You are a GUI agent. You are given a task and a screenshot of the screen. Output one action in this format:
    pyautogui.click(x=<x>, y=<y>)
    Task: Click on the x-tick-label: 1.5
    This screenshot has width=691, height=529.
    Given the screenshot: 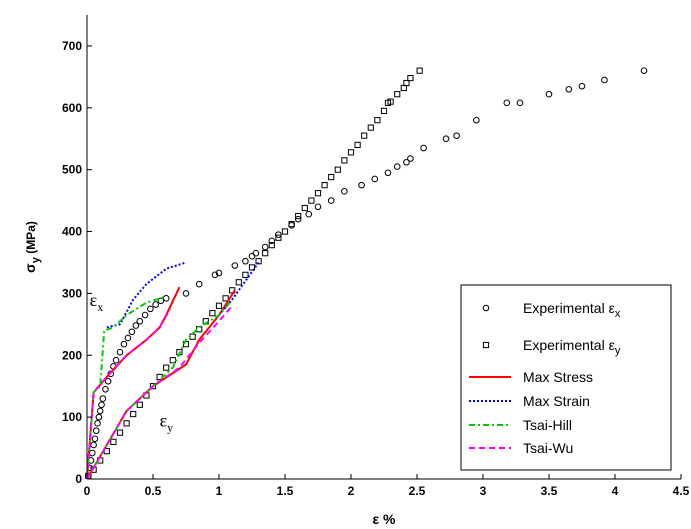 What is the action you would take?
    pyautogui.click(x=285, y=491)
    